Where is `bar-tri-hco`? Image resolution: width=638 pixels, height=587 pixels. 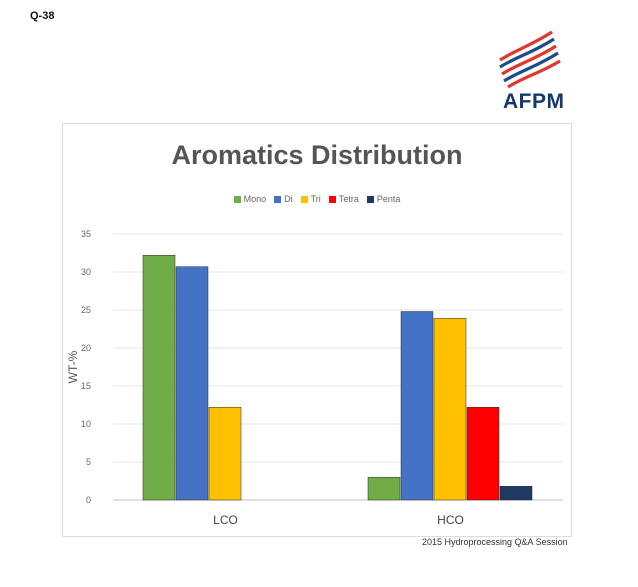
bar-tri-hco is located at coordinates (450, 409).